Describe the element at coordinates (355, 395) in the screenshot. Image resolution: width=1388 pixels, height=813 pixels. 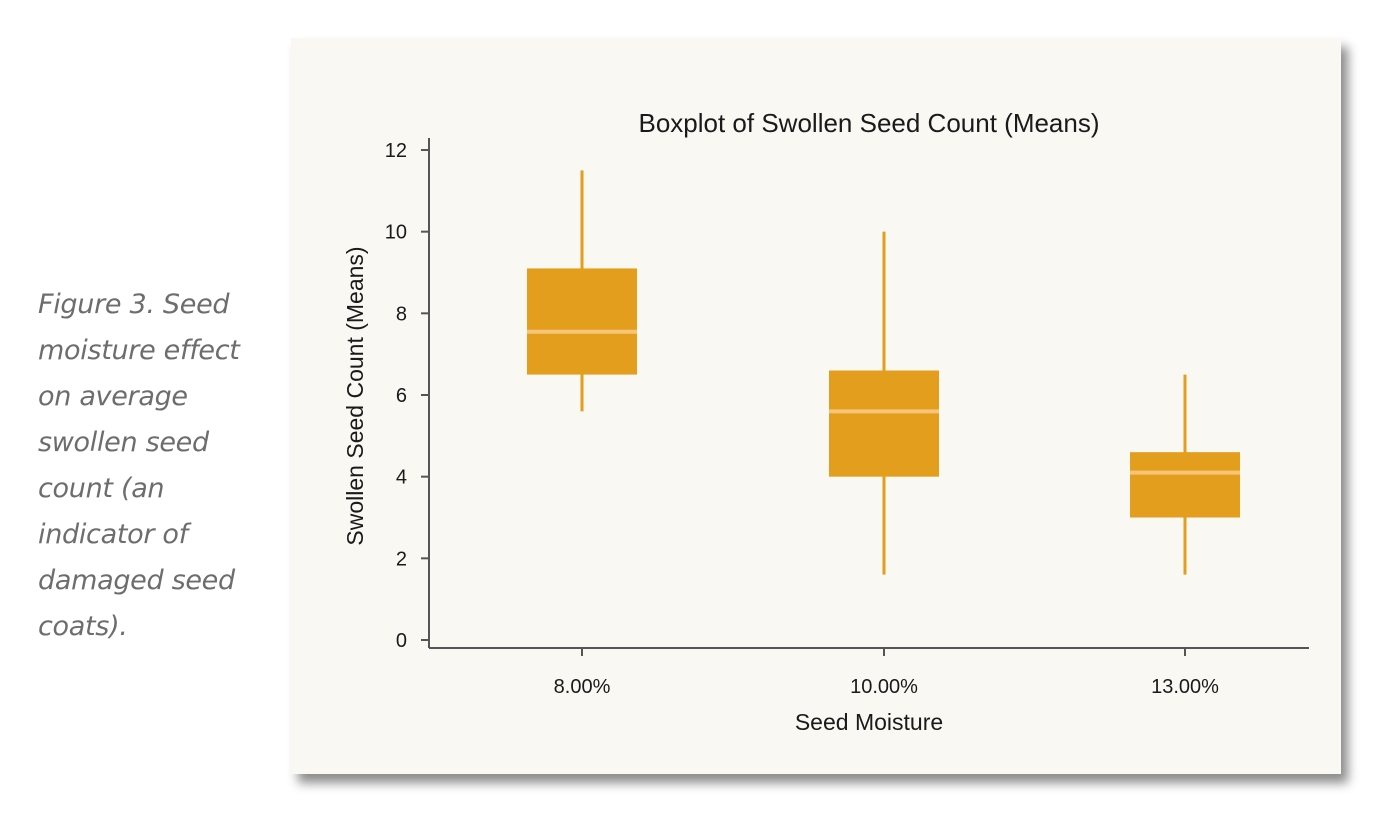
I see `y-axis-title: Swollen Seed Count (Means)` at that location.